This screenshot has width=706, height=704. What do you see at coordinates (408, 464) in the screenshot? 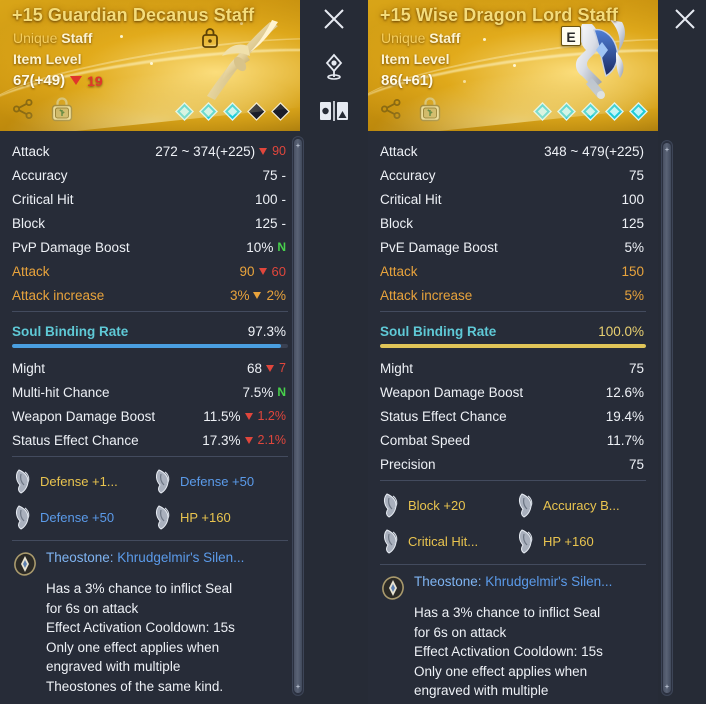
I see `stat-label: Precision` at bounding box center [408, 464].